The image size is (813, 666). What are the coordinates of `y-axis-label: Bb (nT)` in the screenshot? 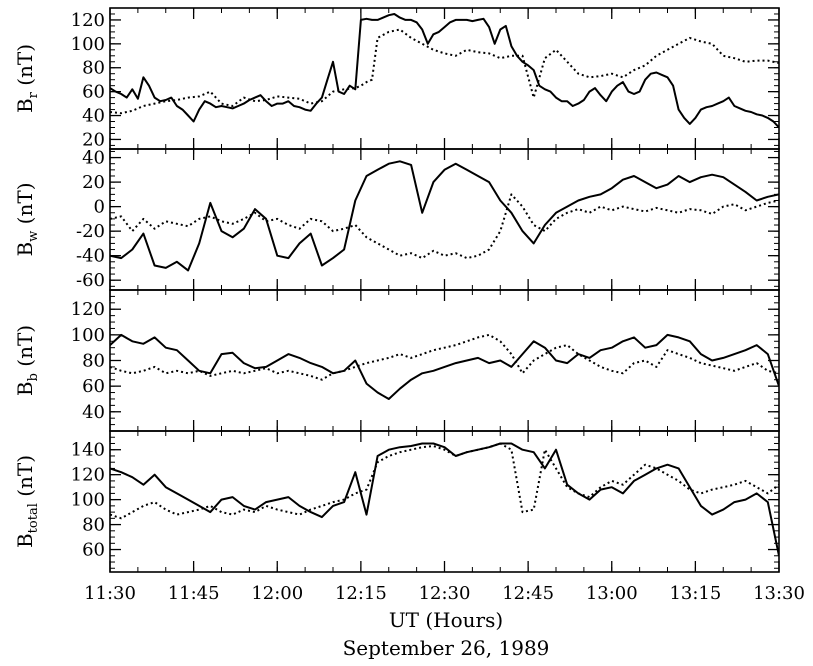 It's located at (27, 360).